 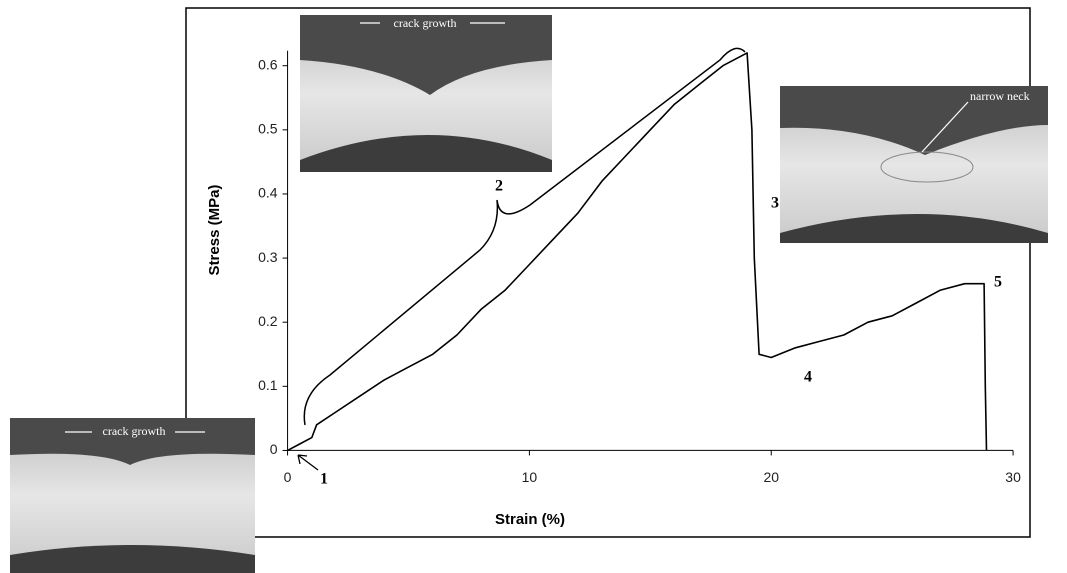 I want to click on x-tick-label: 0, so click(x=288, y=477).